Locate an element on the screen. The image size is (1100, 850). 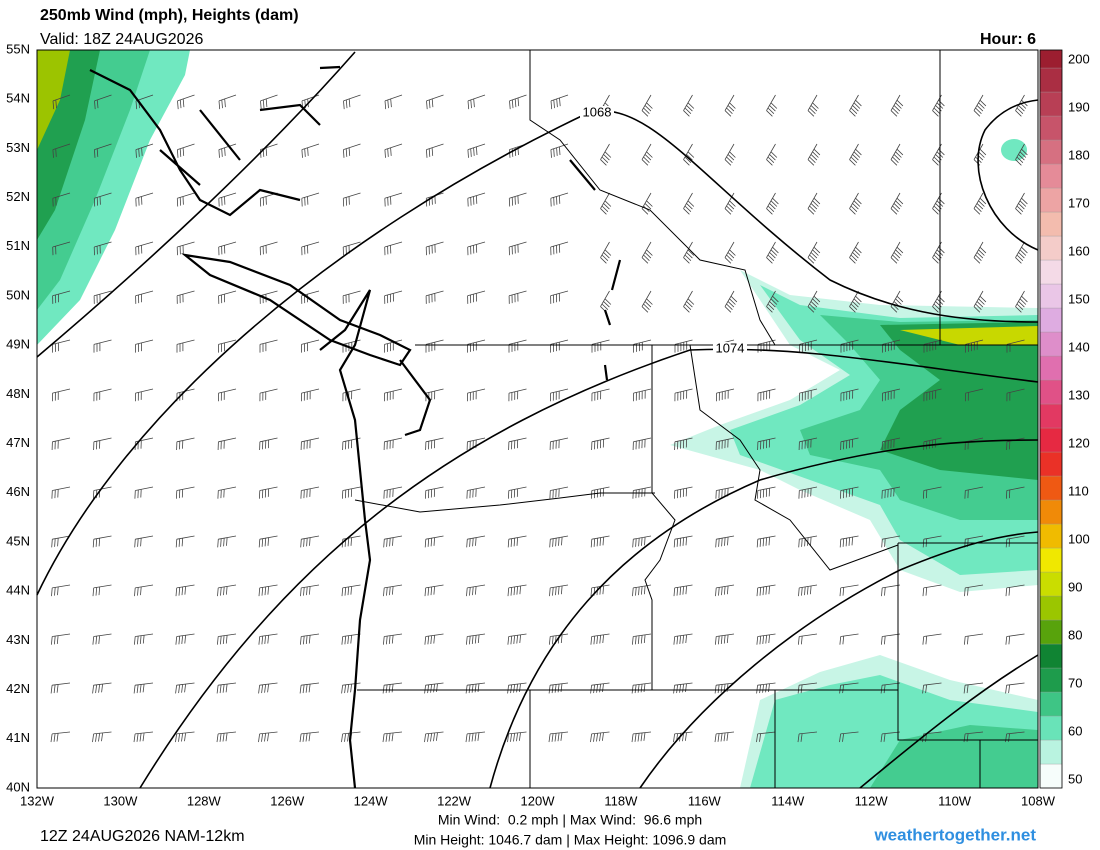
lat-label: 40N is located at coordinates (18, 786).